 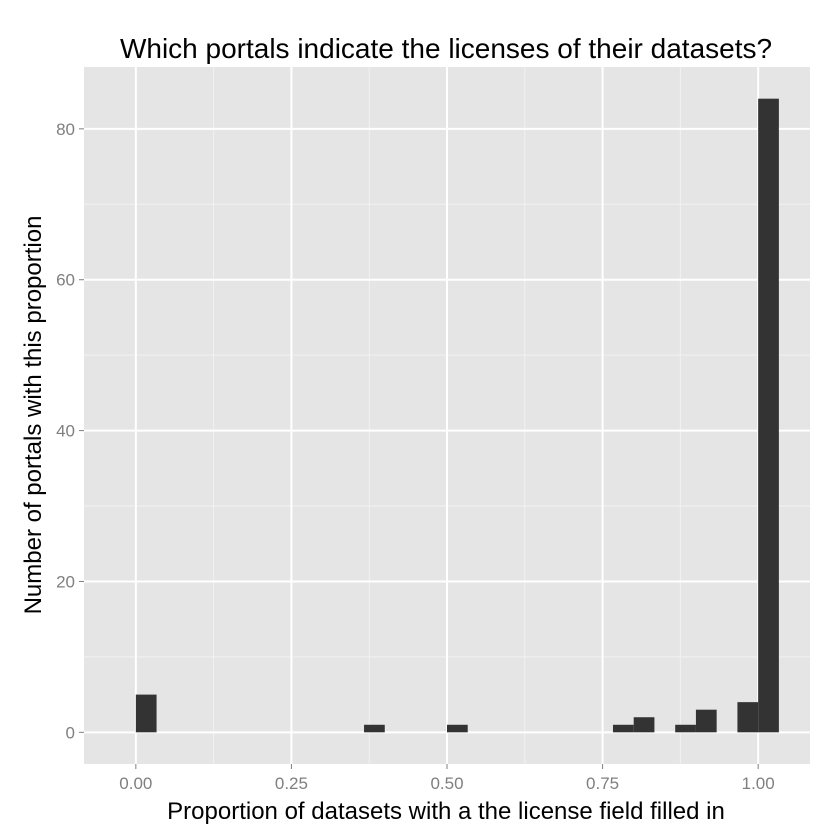 I want to click on y-tick-label: 40, so click(x=65, y=431).